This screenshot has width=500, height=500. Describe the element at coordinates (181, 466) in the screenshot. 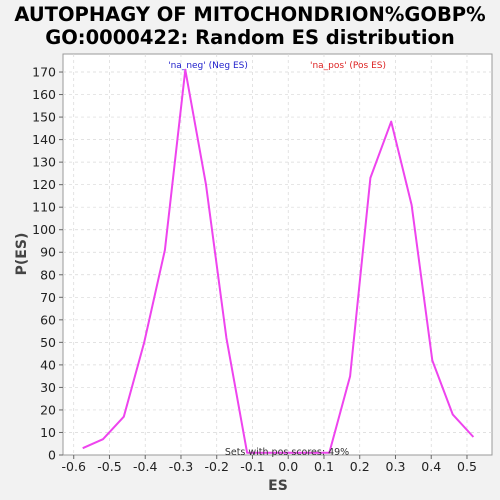

I see `x-tick-label: -0.3` at that location.